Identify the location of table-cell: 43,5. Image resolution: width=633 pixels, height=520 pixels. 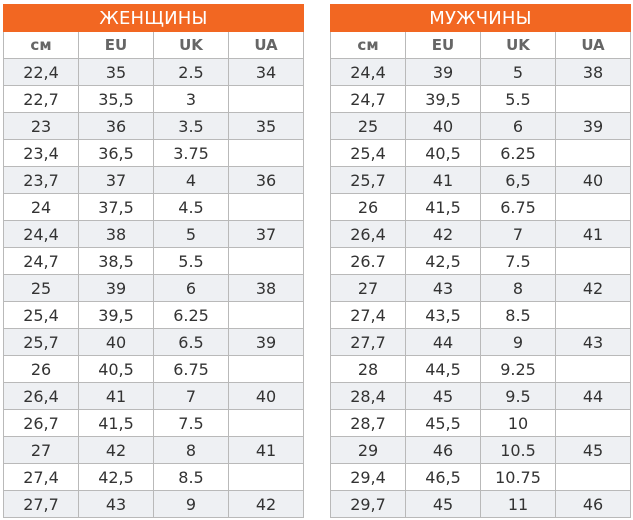
(443, 315).